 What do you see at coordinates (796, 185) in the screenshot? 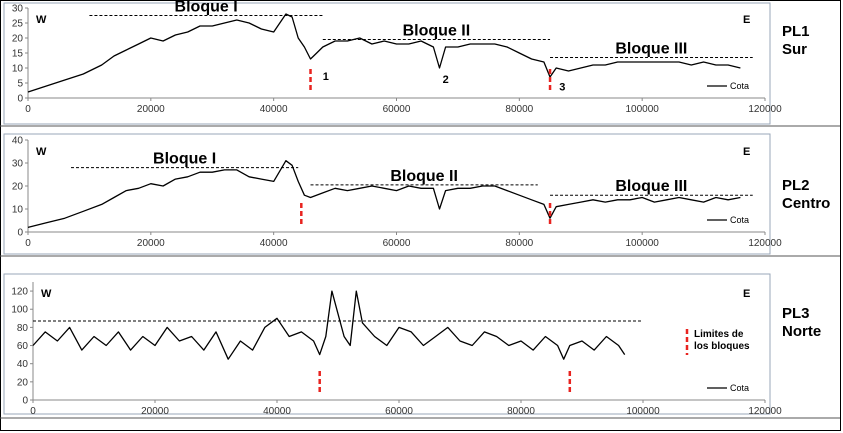
I see `panel-title: PL2` at bounding box center [796, 185].